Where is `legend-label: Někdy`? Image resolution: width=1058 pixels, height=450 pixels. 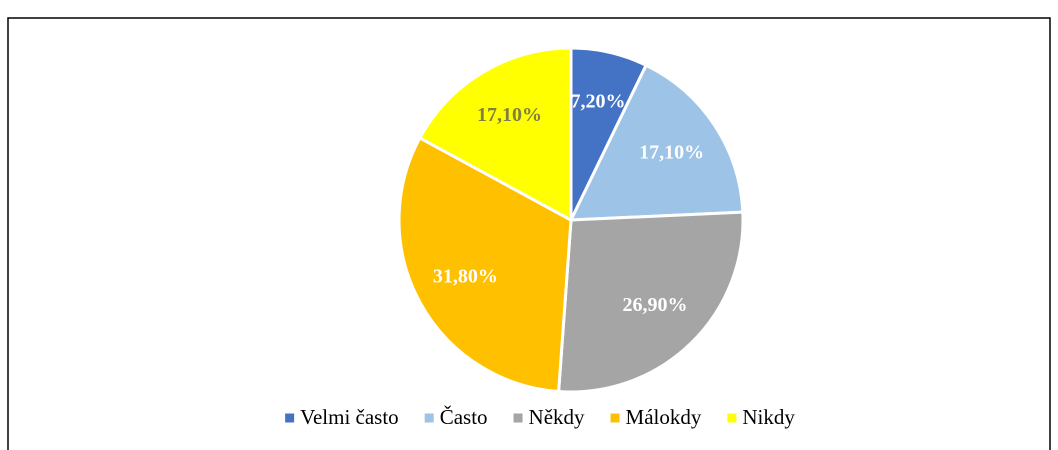 legend-label: Někdy is located at coordinates (557, 417).